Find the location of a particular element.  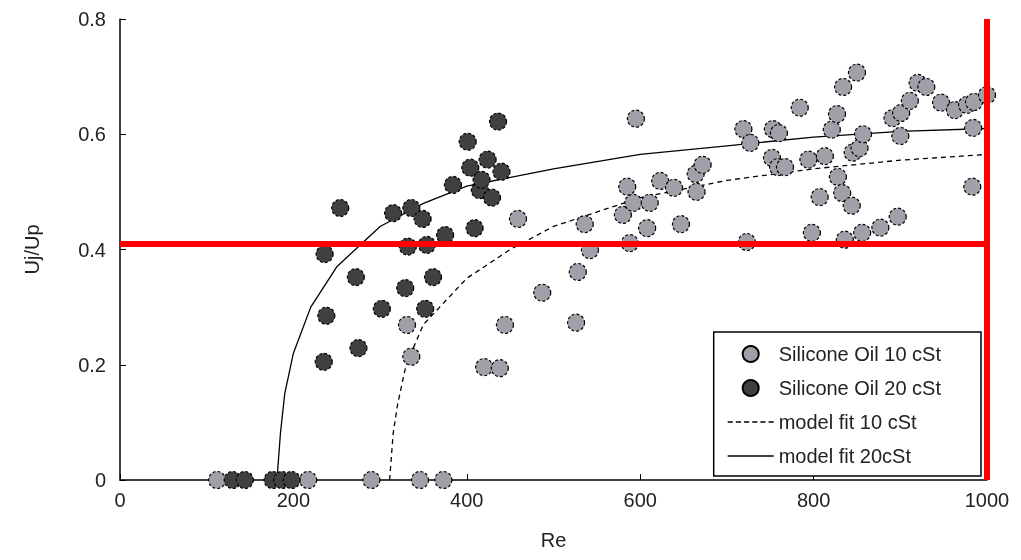

legend-label: model fit 10 cSt is located at coordinates (847, 422).